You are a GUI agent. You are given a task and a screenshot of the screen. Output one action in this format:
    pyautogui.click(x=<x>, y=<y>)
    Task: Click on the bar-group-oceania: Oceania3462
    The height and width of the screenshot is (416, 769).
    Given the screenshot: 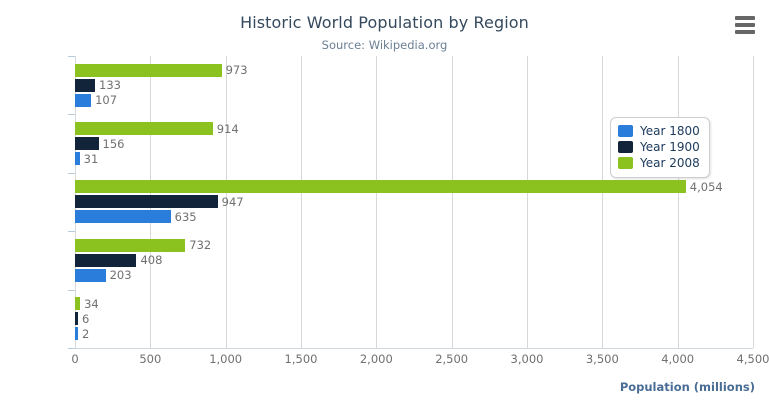 What is the action you would take?
    pyautogui.click(x=414, y=319)
    